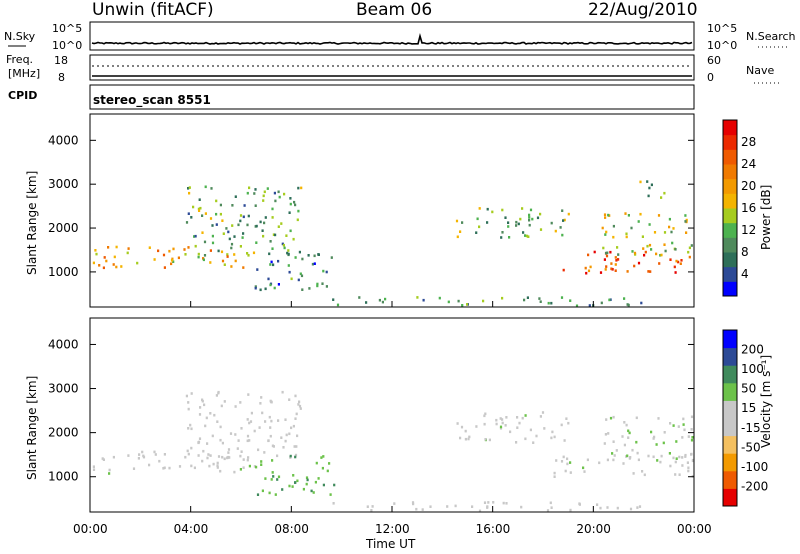 This screenshot has width=800, height=554. Describe the element at coordinates (748, 208) in the screenshot. I see `power-colorbar-ticks: 4 8 12 16 20 24 28` at that location.